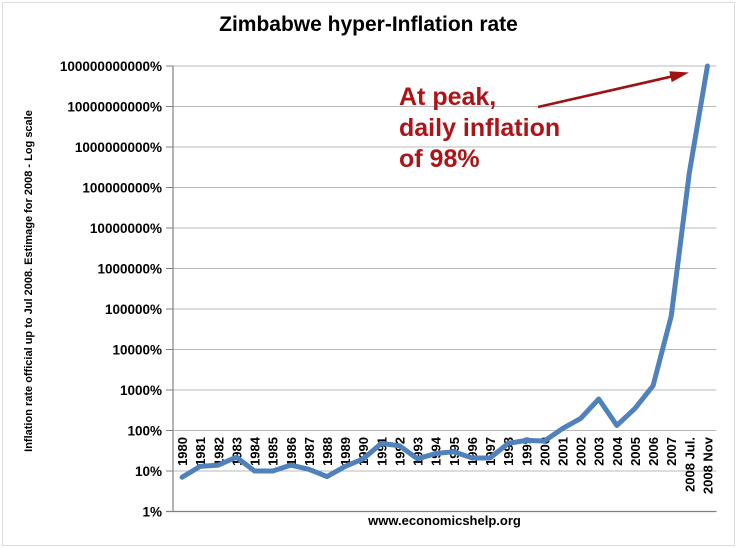  Describe the element at coordinates (152, 512) in the screenshot. I see `y-axis-tick-label: 1%` at that location.